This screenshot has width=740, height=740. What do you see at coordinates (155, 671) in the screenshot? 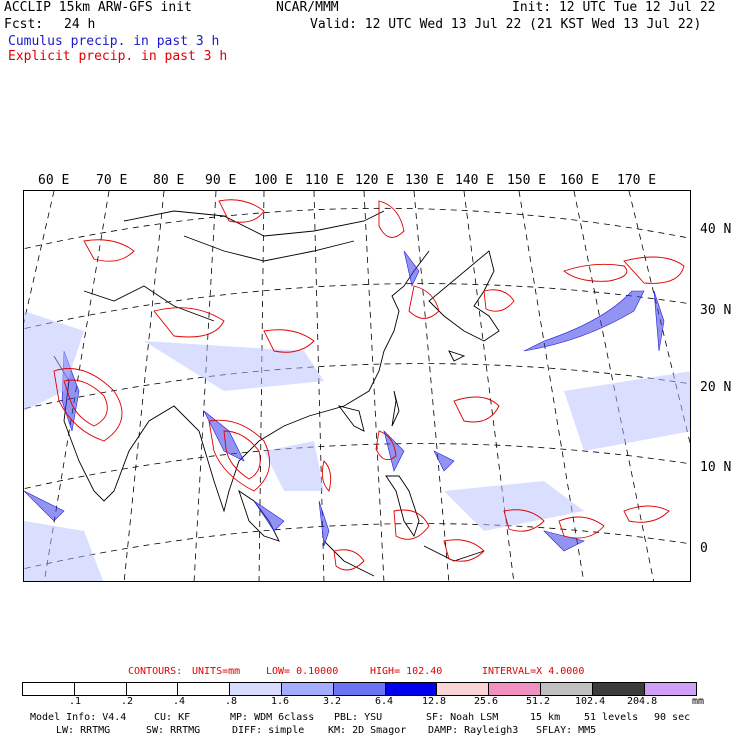
I see `contour-title: CONTOURS:` at bounding box center [155, 671].